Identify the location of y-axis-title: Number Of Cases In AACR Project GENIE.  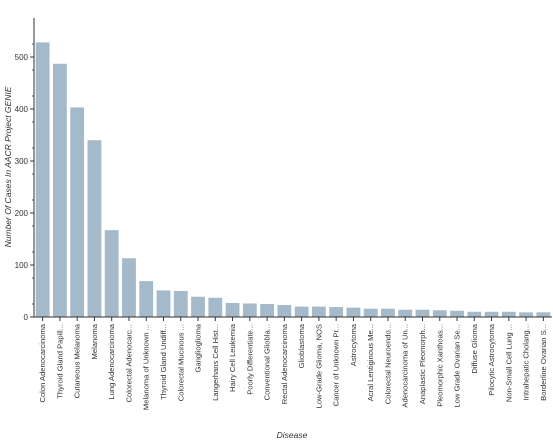
(8, 166).